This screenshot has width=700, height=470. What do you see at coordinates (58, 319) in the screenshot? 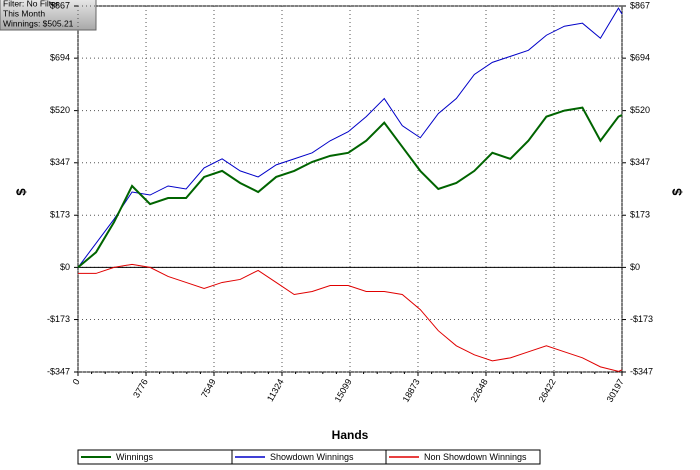
I see `y-tick-label: -$173` at bounding box center [58, 319].